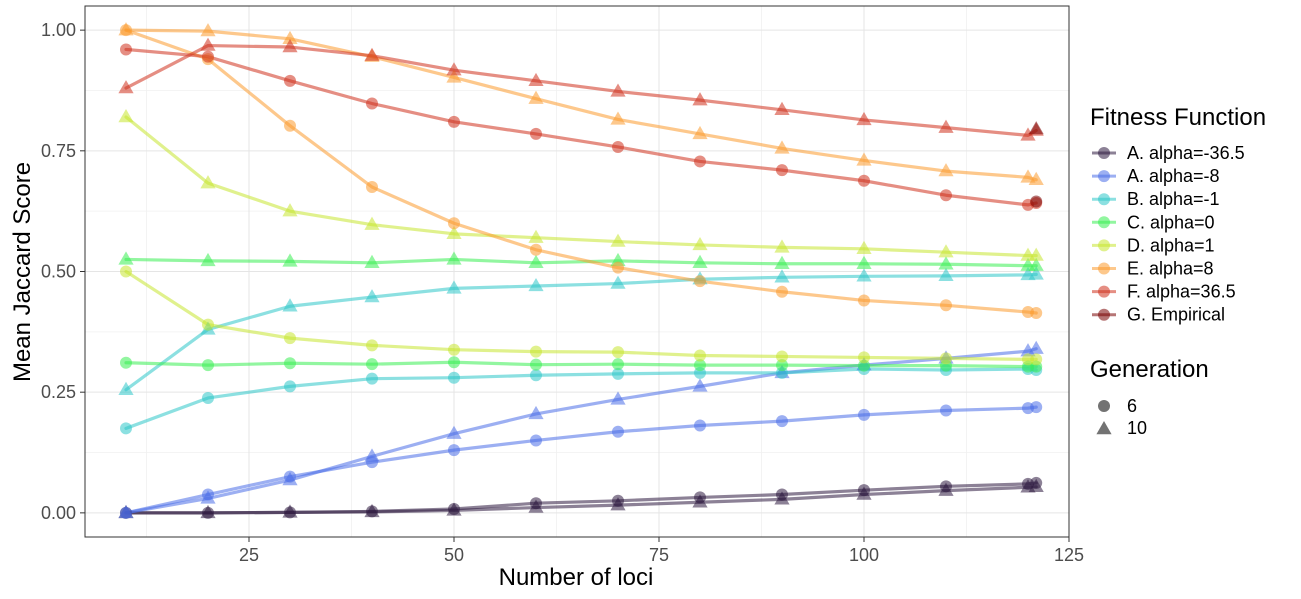 Image resolution: width=1301 pixels, height=599 pixels. I want to click on point-g-empirical-gen10, so click(1036, 128).